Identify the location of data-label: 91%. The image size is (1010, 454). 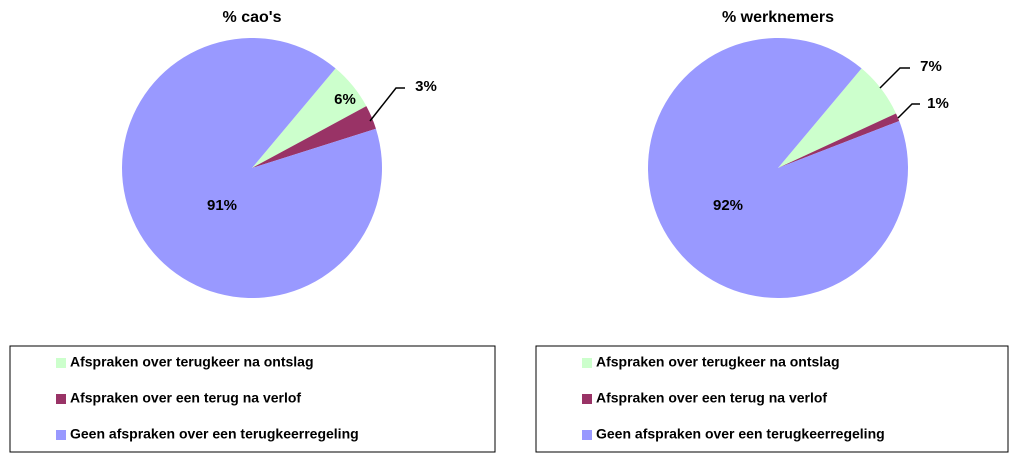
(222, 205).